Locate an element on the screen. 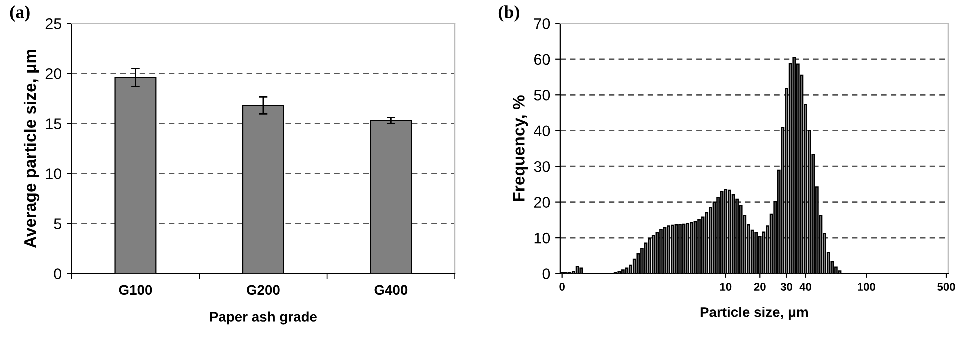 Image resolution: width=958 pixels, height=338 pixels. x-tick-label: 10 is located at coordinates (726, 287).